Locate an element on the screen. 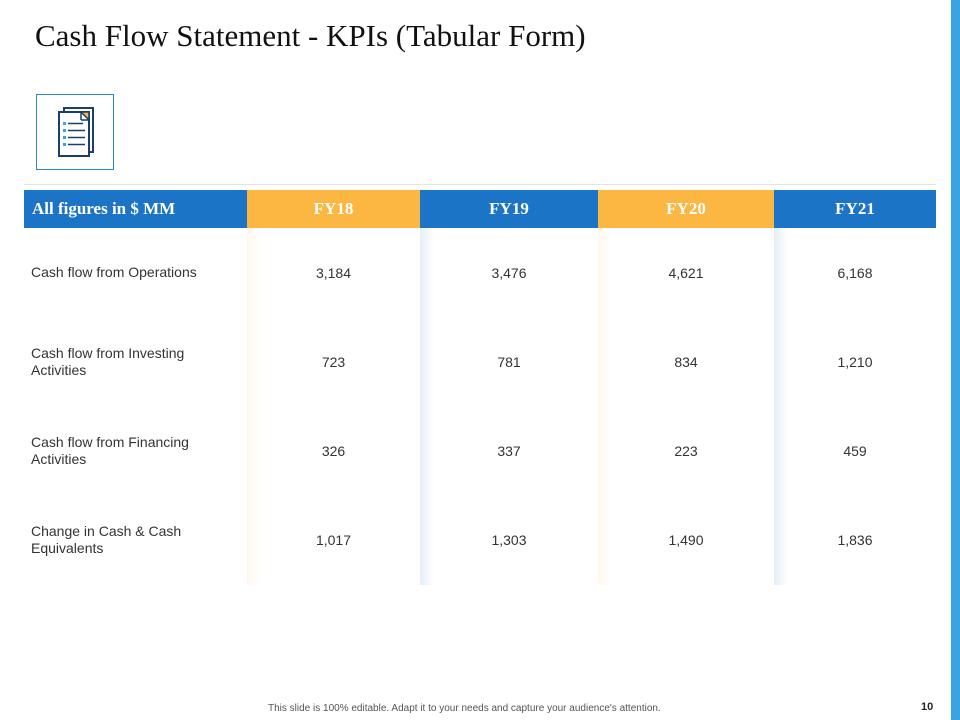  fy18-column: 3,184 723 326 1,017 is located at coordinates (333, 406).